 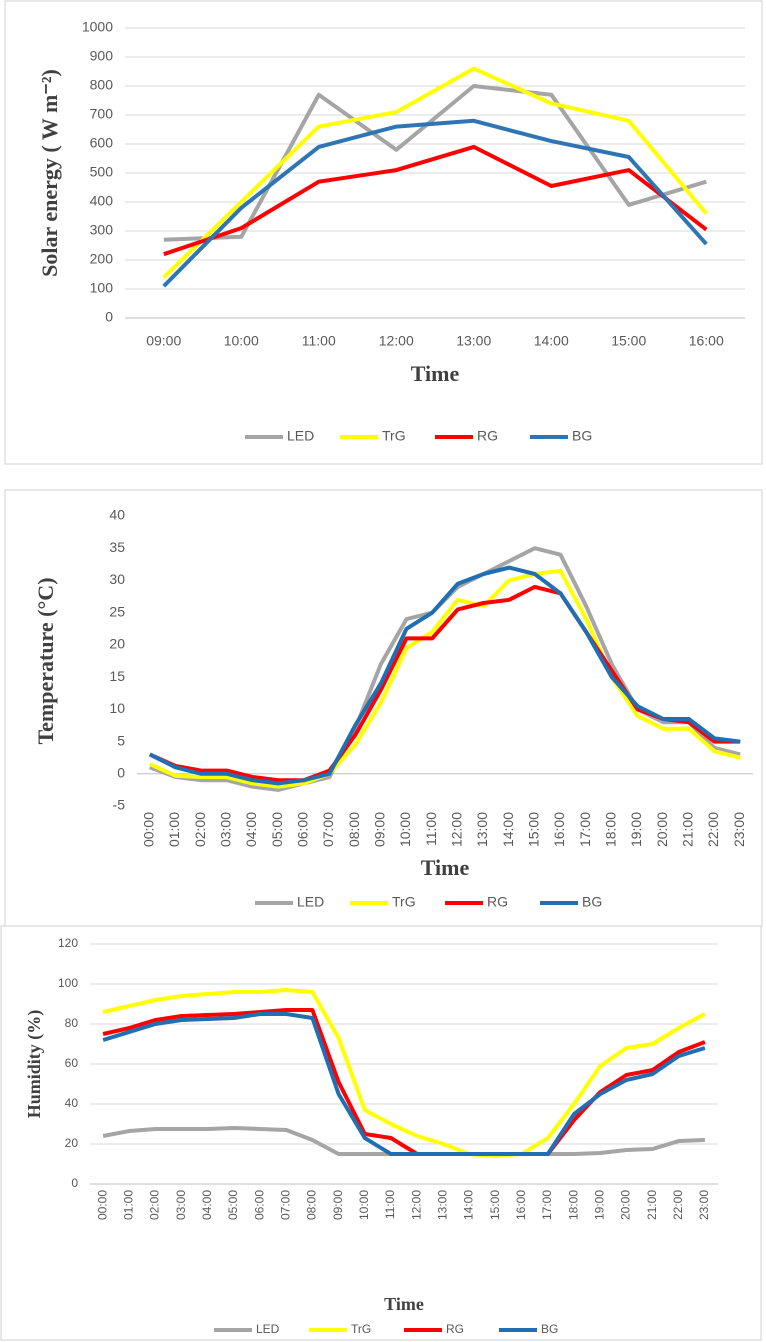 I want to click on y-tick-label: 500, so click(x=102, y=172).